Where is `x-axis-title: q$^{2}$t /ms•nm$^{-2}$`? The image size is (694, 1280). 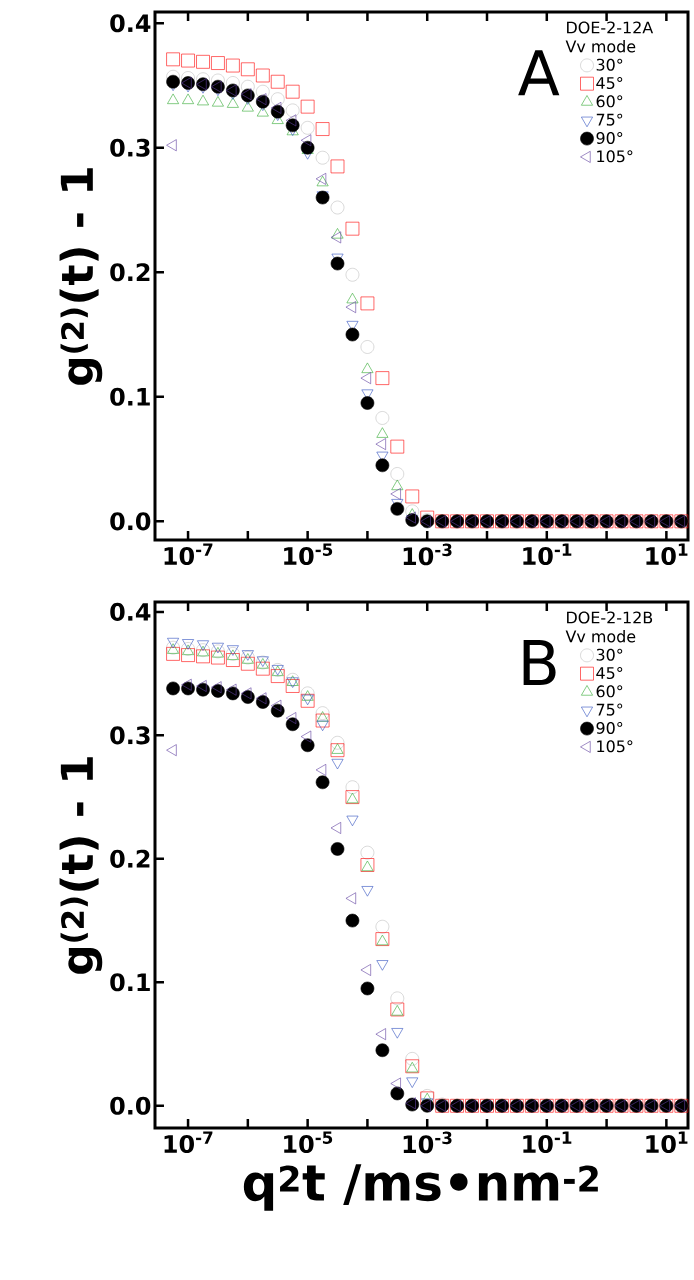
x-axis-title: q$^{2}$t /ms•nm$^{-2}$ is located at coordinates (420, 1187).